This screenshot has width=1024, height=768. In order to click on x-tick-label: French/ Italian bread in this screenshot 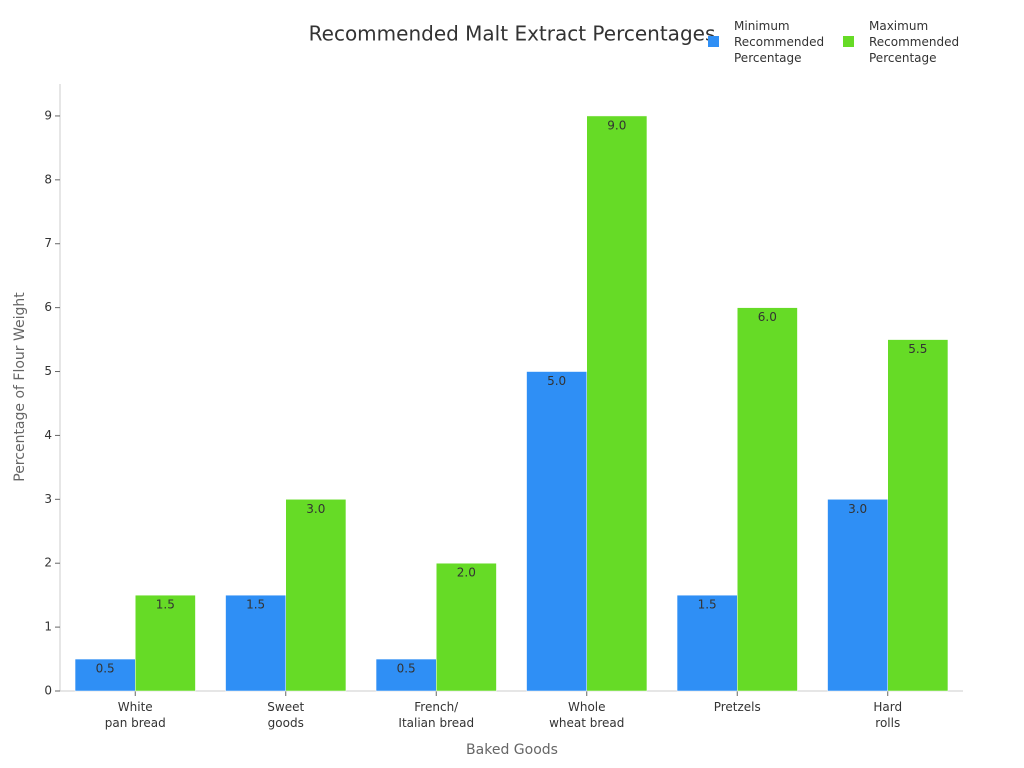, I will do `click(436, 715)`.